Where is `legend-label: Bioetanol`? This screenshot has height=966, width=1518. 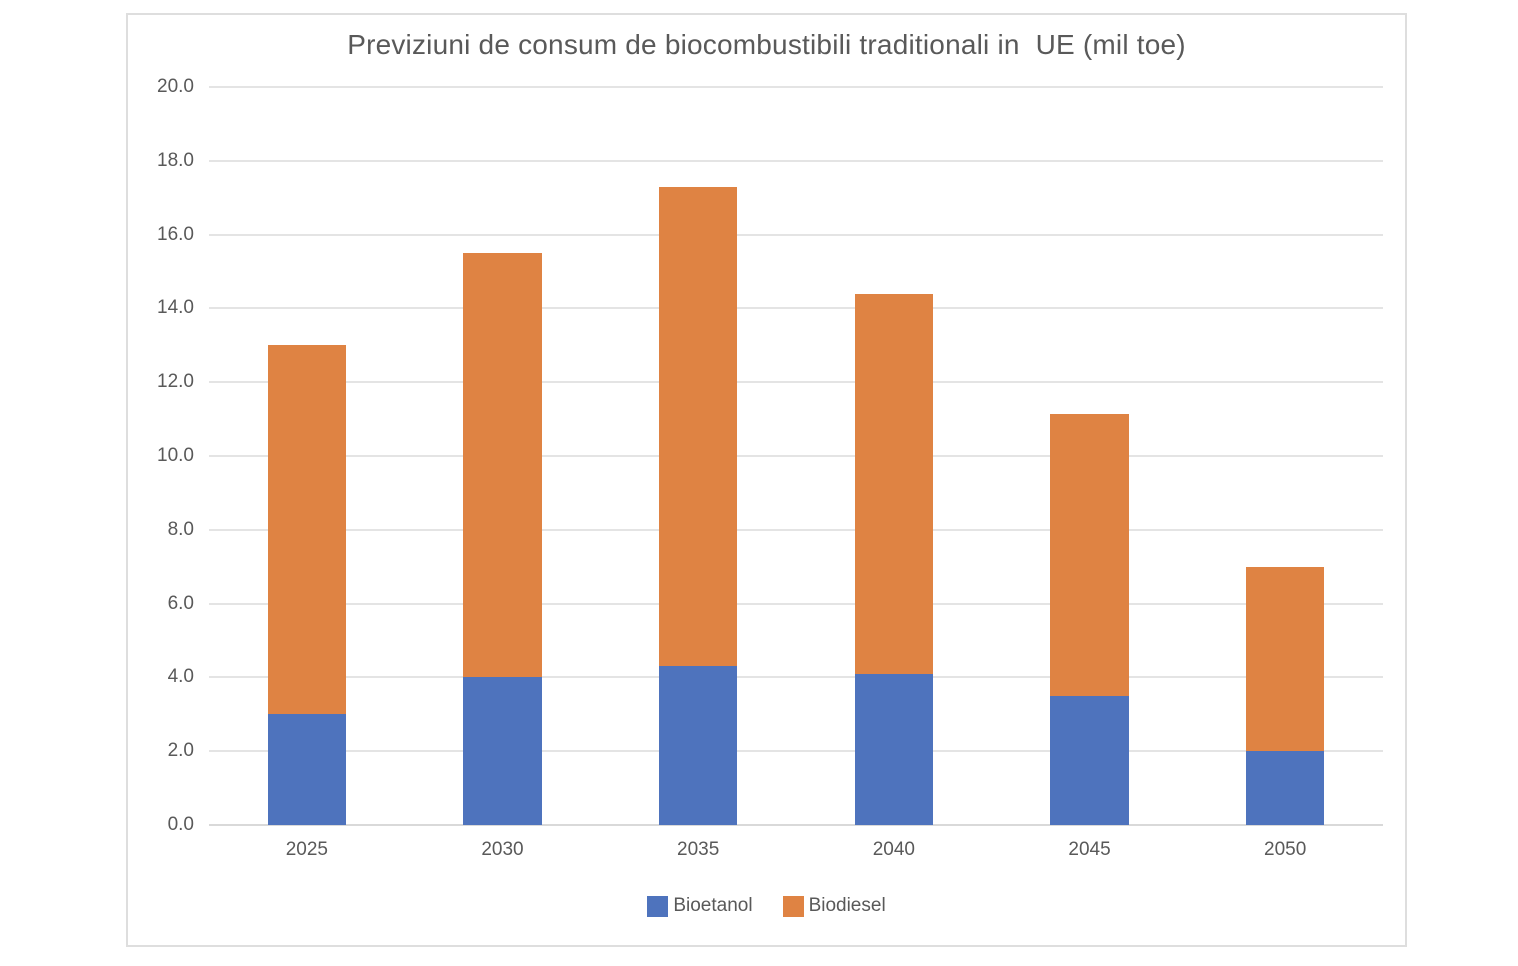 legend-label: Bioetanol is located at coordinates (713, 905).